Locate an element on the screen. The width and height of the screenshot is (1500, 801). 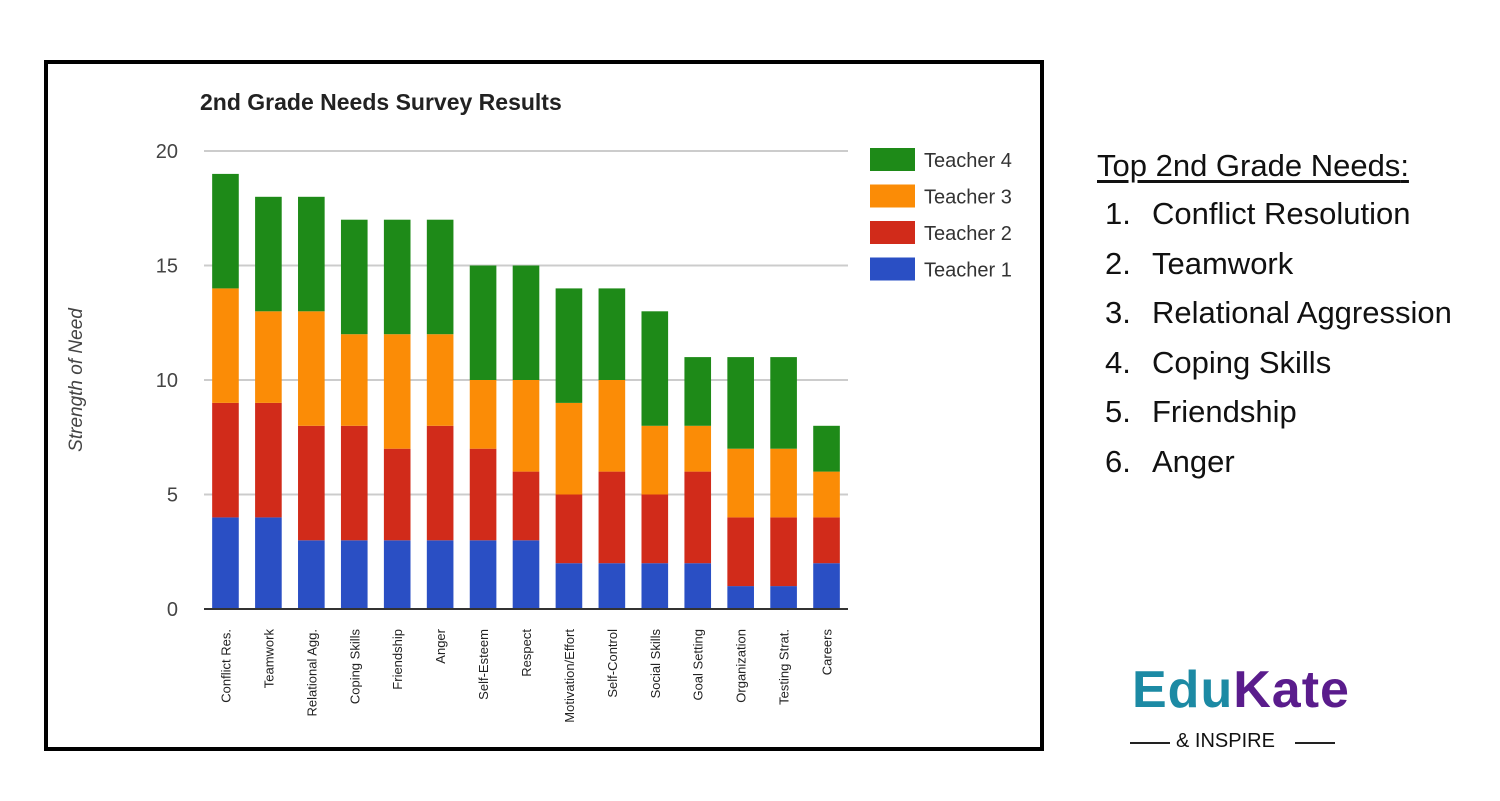
x-tick-label: Organization is located at coordinates (741, 666).